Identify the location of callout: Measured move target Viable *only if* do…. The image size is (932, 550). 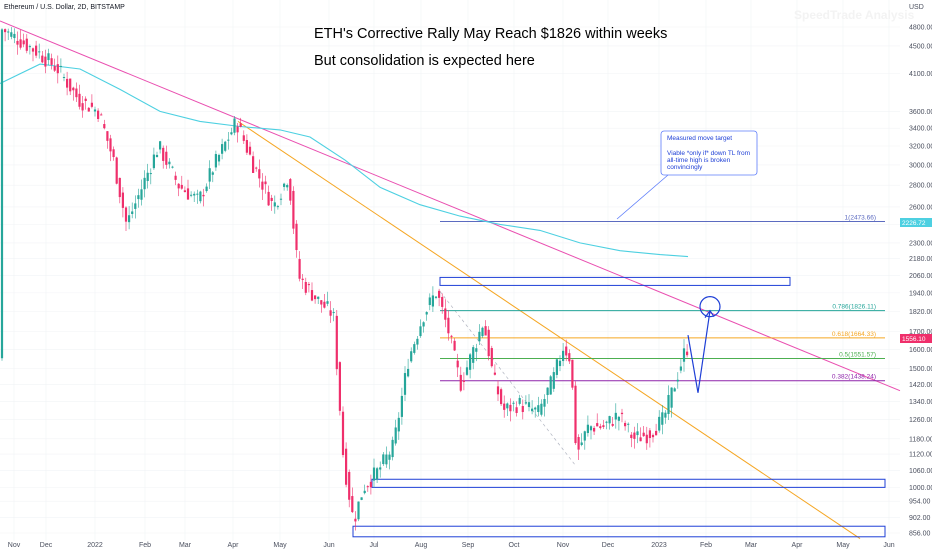
(687, 175).